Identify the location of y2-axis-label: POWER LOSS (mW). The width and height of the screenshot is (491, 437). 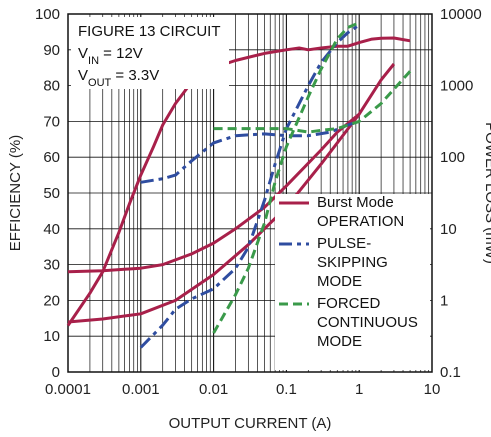
(486, 193).